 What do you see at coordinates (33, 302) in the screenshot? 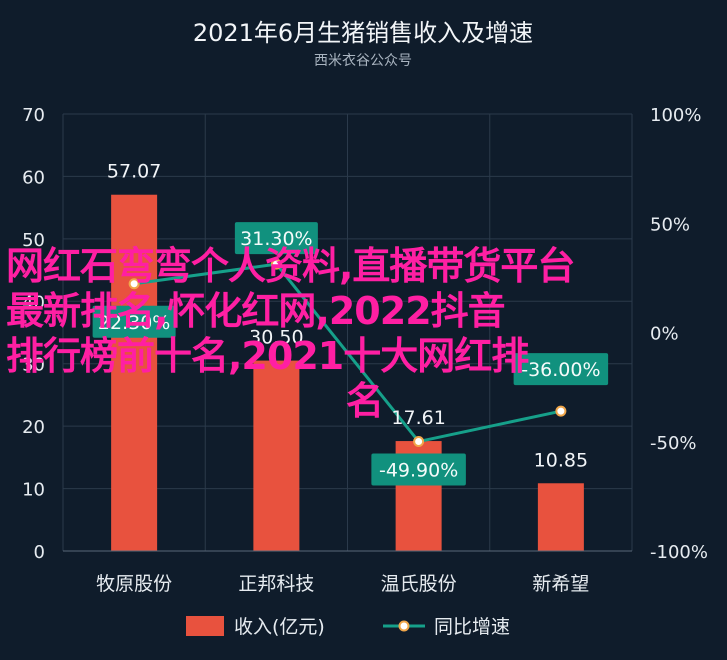
I see `y-left-tick-label: 40` at bounding box center [33, 302].